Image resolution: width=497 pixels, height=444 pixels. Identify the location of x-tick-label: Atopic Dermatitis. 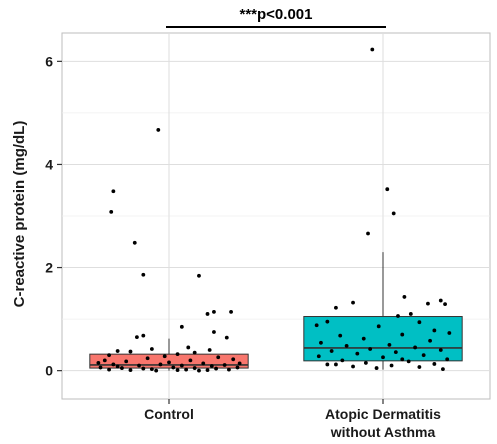
(383, 414).